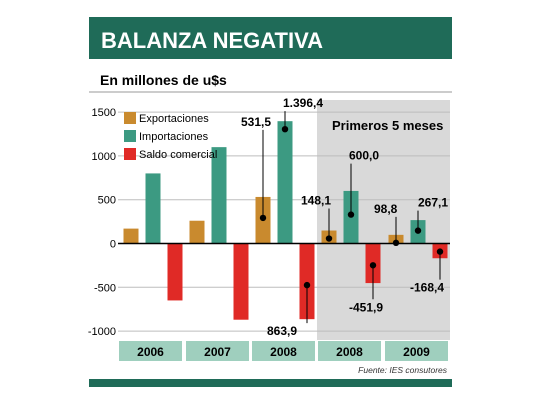 The image size is (540, 410). What do you see at coordinates (303, 103) in the screenshot?
I see `data-label: 1.396,4` at bounding box center [303, 103].